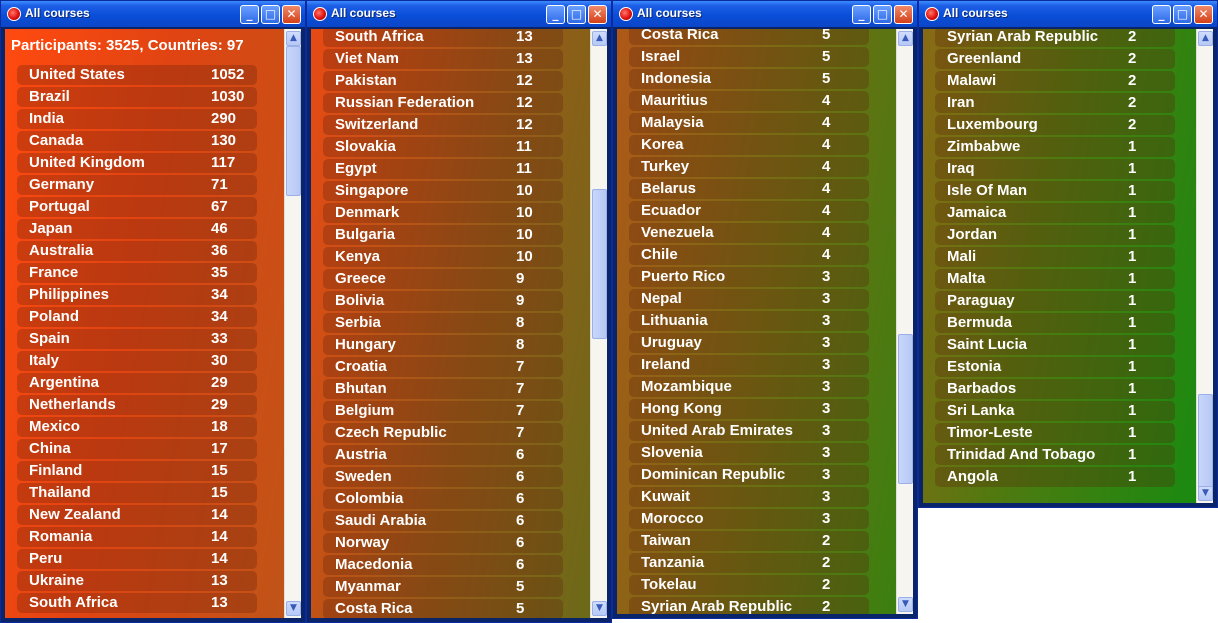  What do you see at coordinates (1055, 323) in the screenshot?
I see `country-row: Bermuda 1` at bounding box center [1055, 323].